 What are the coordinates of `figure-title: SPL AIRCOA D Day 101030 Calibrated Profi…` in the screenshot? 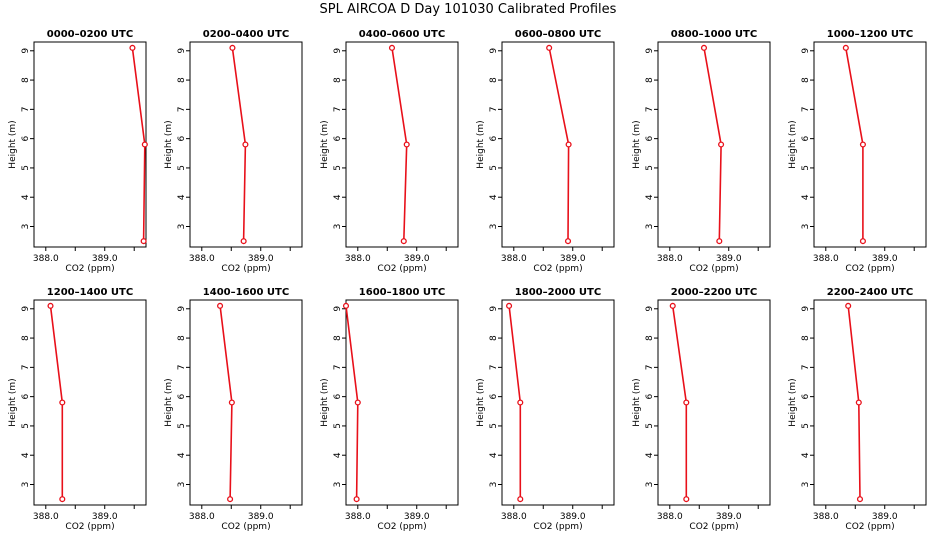 It's located at (468, 9).